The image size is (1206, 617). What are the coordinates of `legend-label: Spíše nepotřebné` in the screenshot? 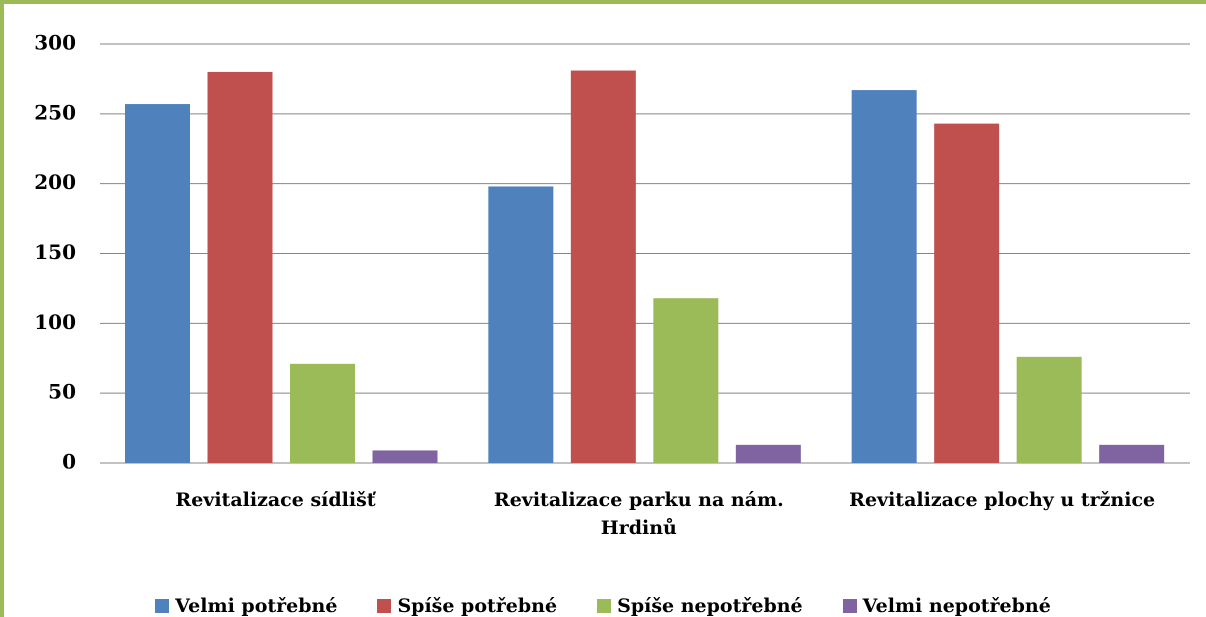 It's located at (710, 606).